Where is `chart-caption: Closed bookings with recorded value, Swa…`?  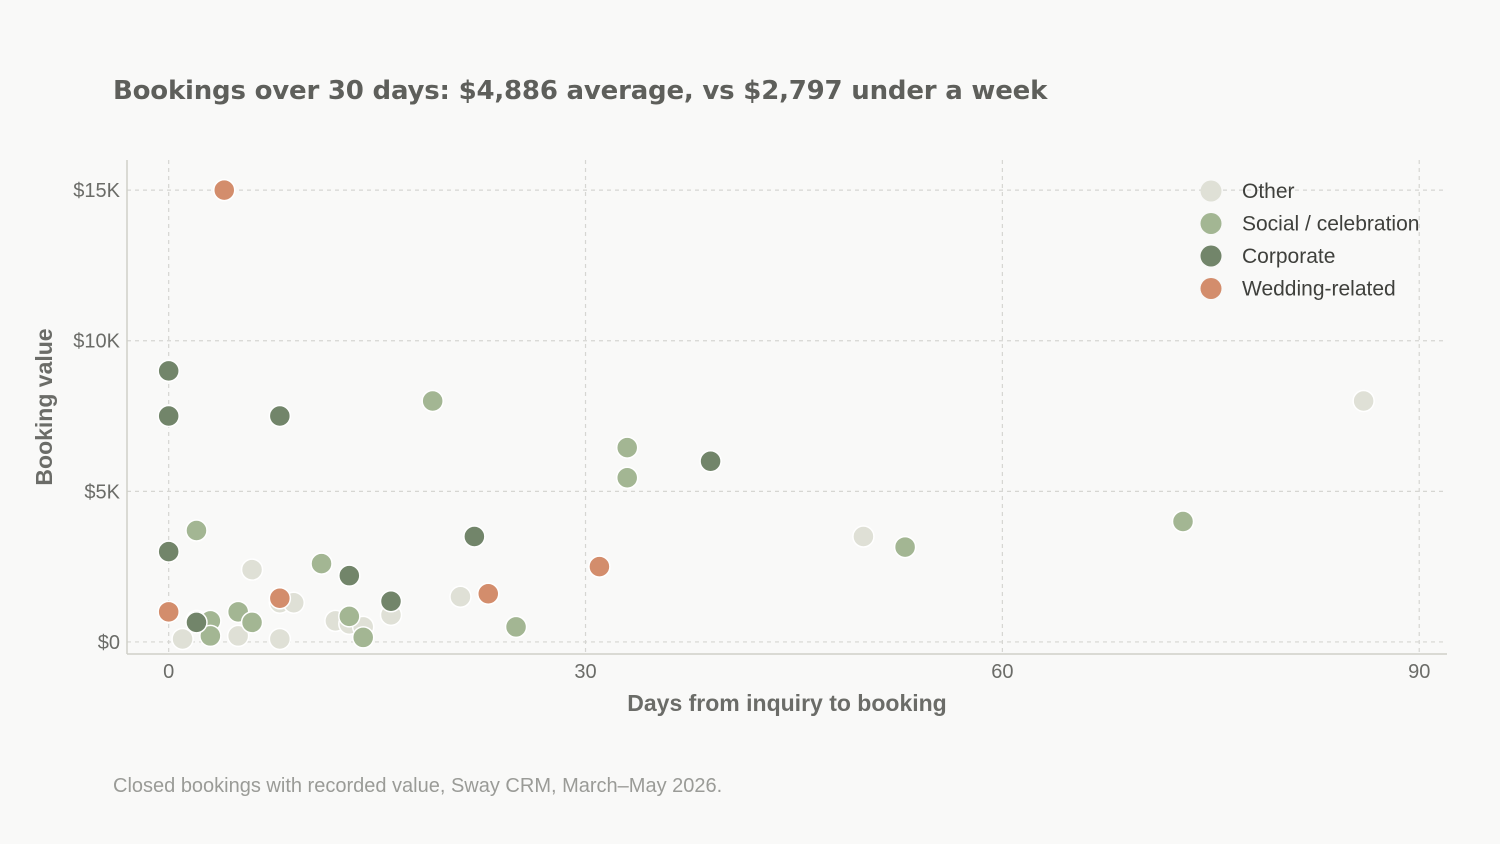
chart-caption: Closed bookings with recorded value, Swa… is located at coordinates (418, 786).